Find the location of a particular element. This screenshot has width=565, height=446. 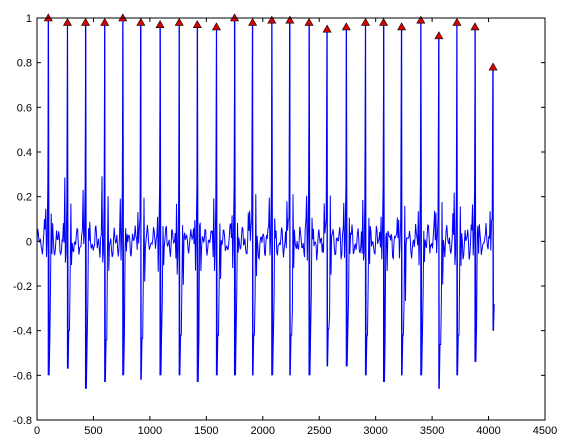

x-tick-label: 0 is located at coordinates (37, 431).